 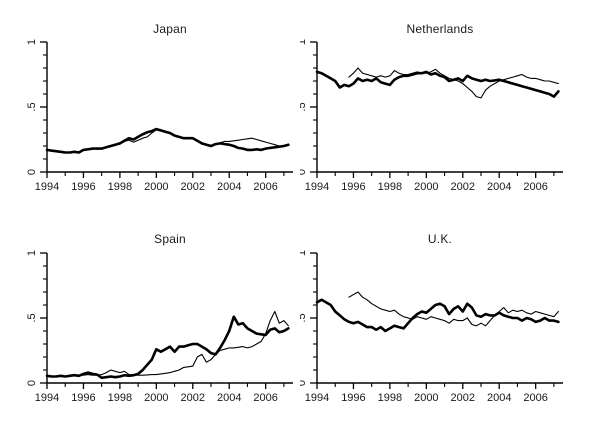 What do you see at coordinates (440, 239) in the screenshot?
I see `chart-title-uk: U.K.` at bounding box center [440, 239].